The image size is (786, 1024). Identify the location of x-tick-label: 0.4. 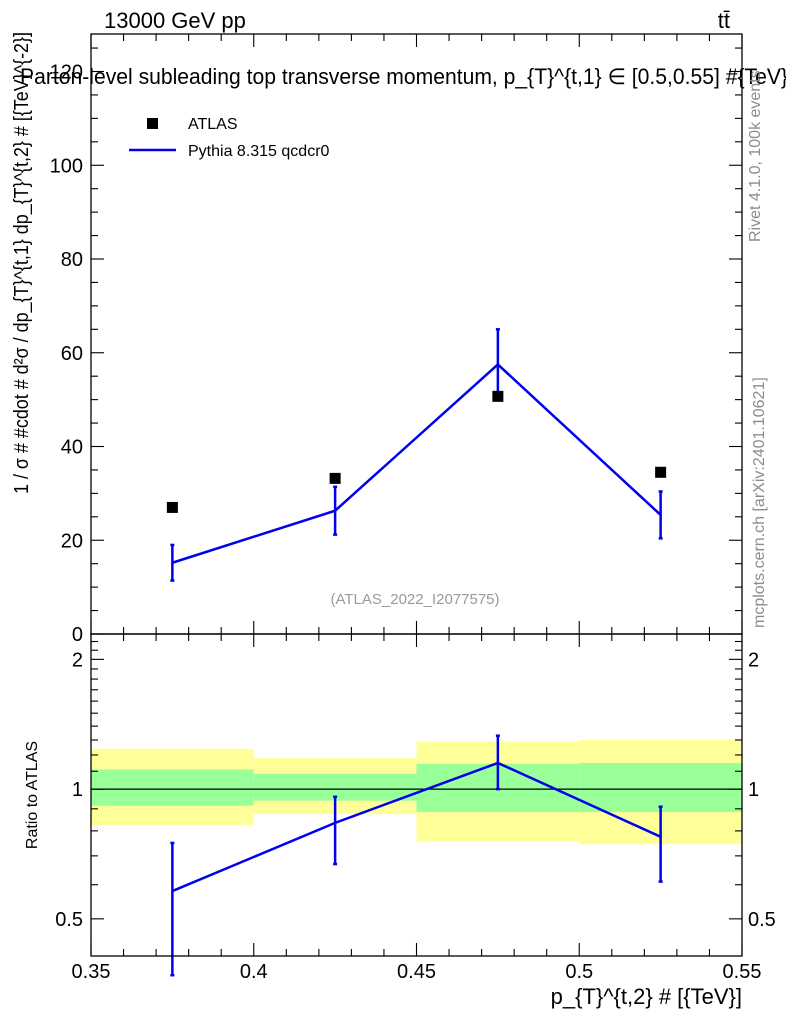
(254, 972).